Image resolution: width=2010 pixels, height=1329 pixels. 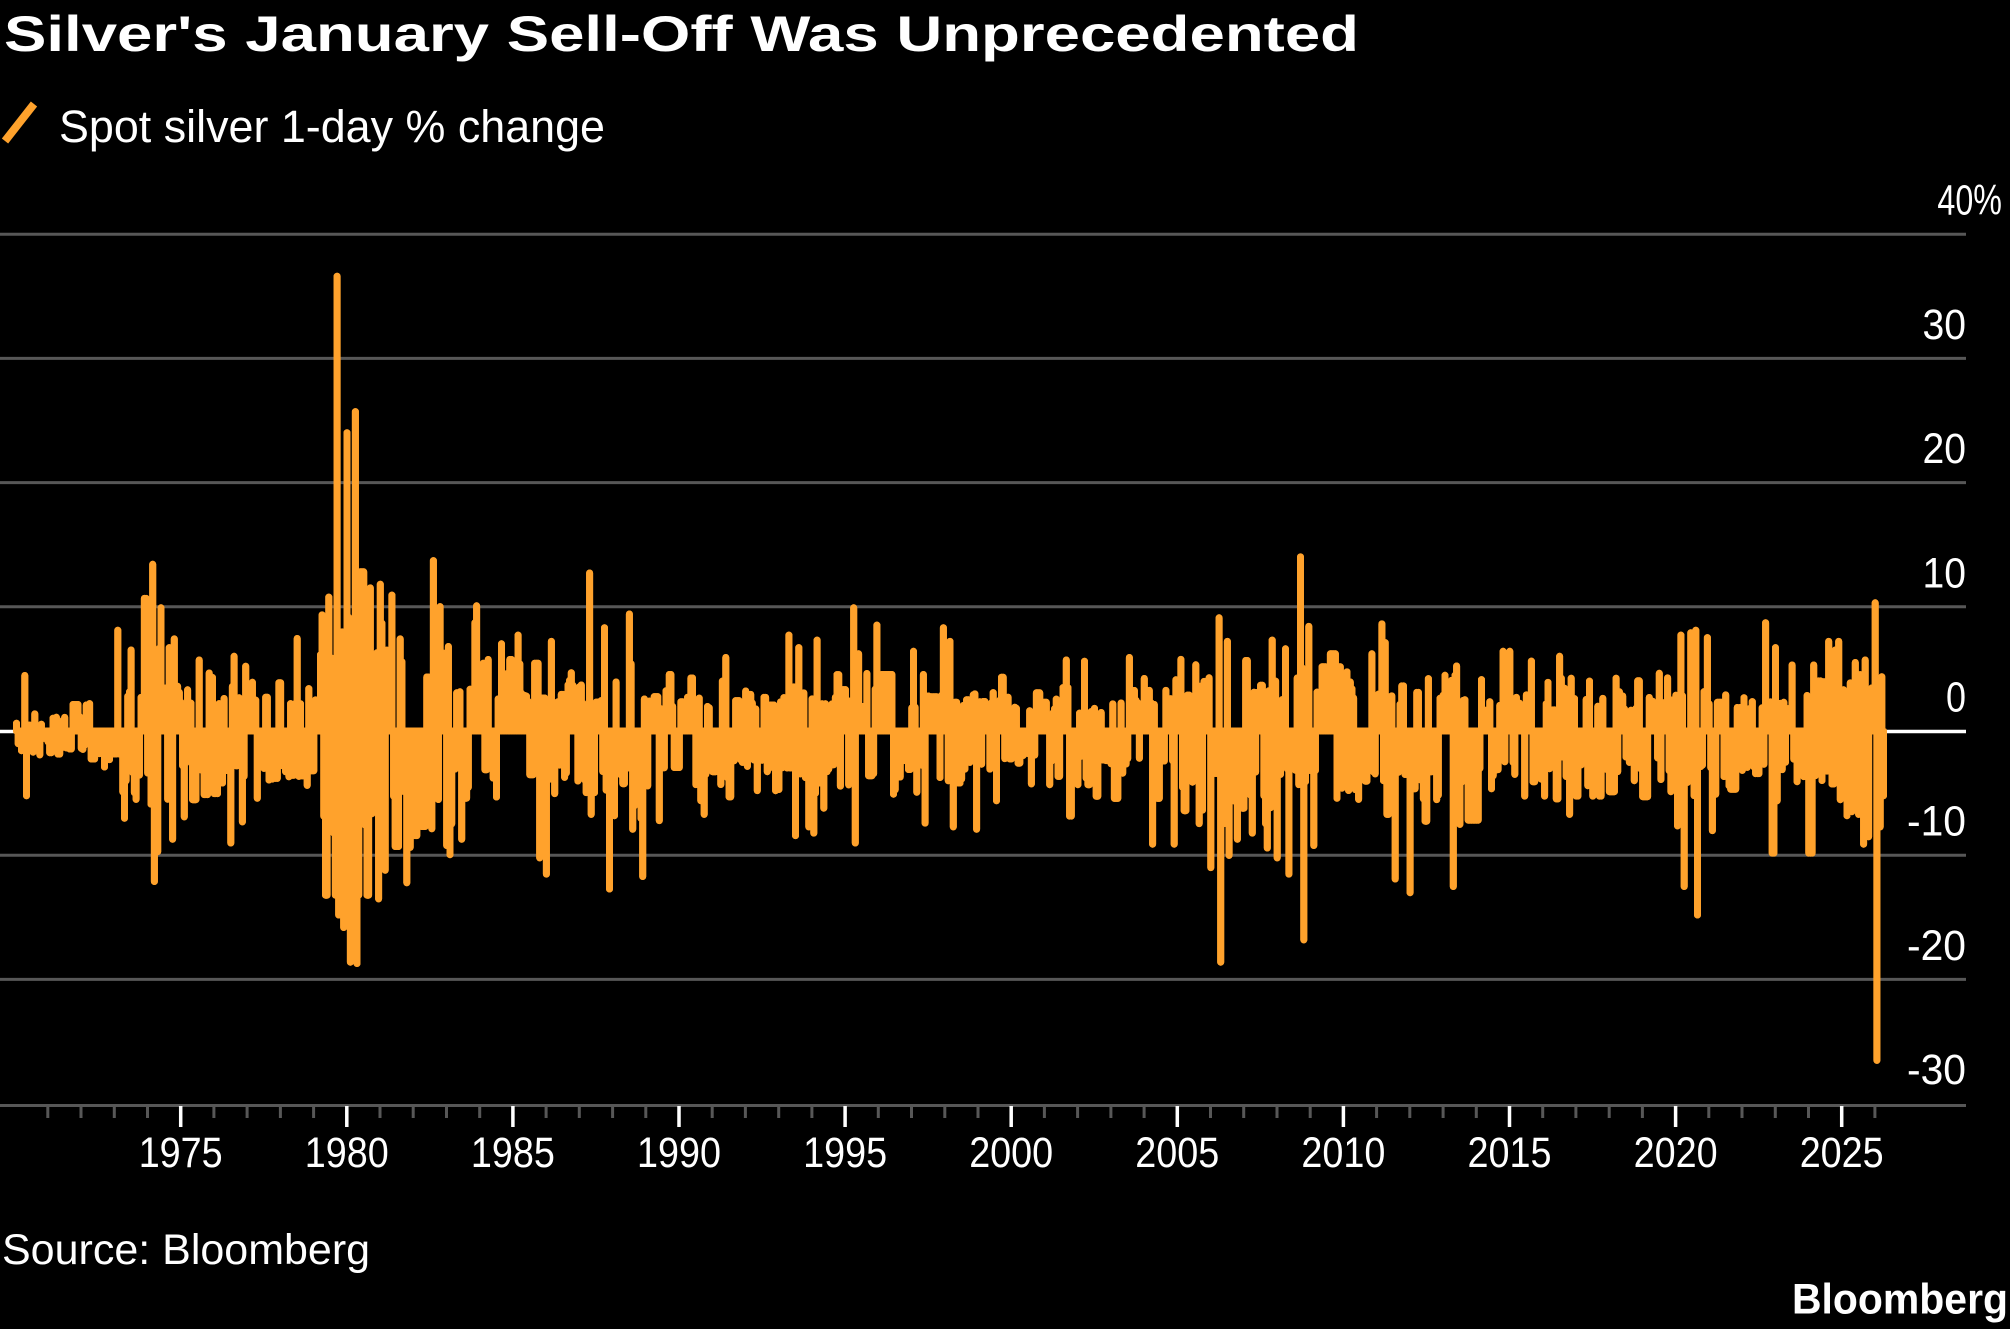 What do you see at coordinates (1011, 1153) in the screenshot?
I see `svg-text: 2000` at bounding box center [1011, 1153].